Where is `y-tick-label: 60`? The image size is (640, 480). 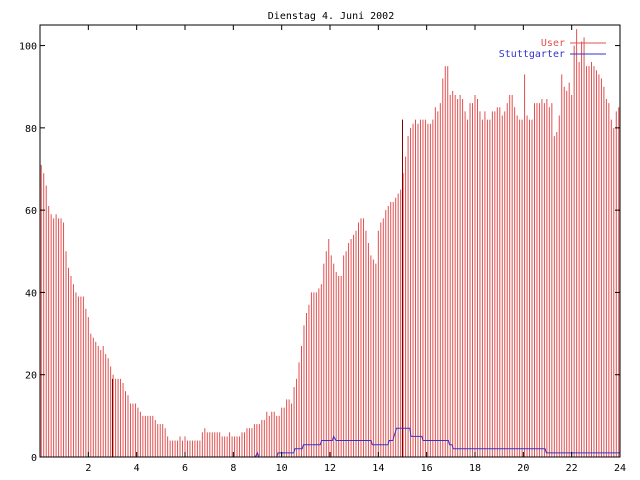 y-tick-label: 60 is located at coordinates (31, 211).